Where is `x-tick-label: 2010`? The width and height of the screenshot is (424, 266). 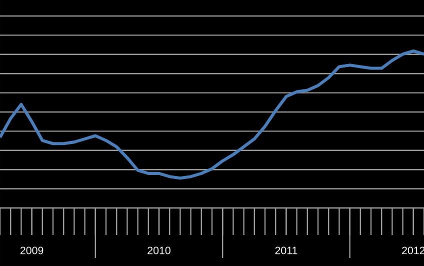
x-tick-label: 2010 is located at coordinates (159, 250).